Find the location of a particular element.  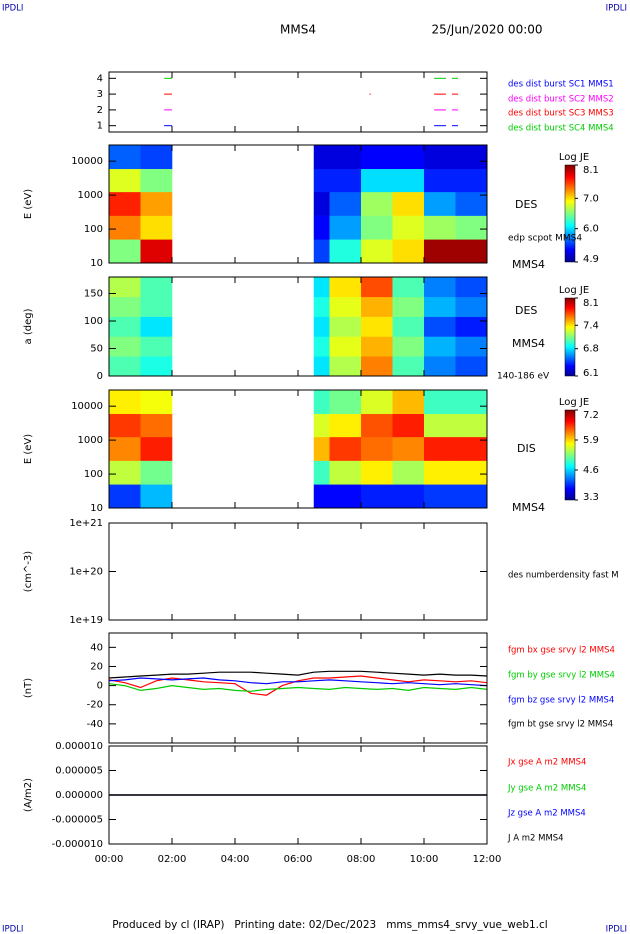

y-tick-label: 100 is located at coordinates (93, 321).